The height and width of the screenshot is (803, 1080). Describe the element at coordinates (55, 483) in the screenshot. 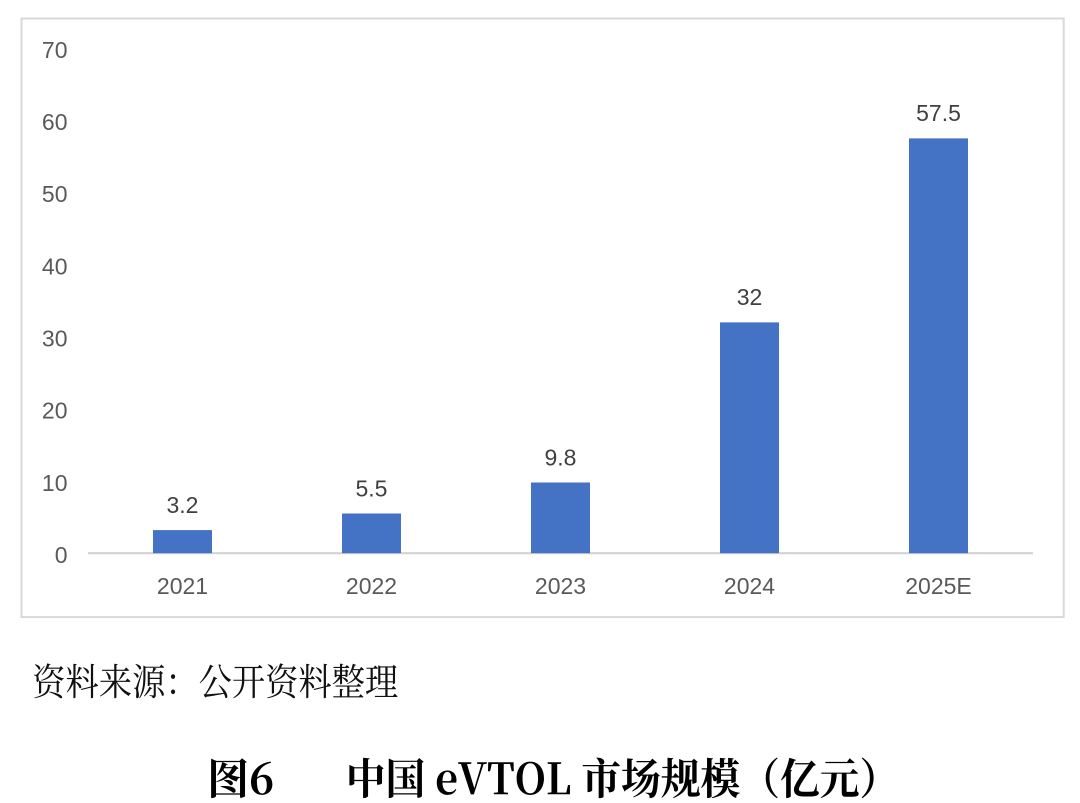

I see `svg-text: 10` at that location.